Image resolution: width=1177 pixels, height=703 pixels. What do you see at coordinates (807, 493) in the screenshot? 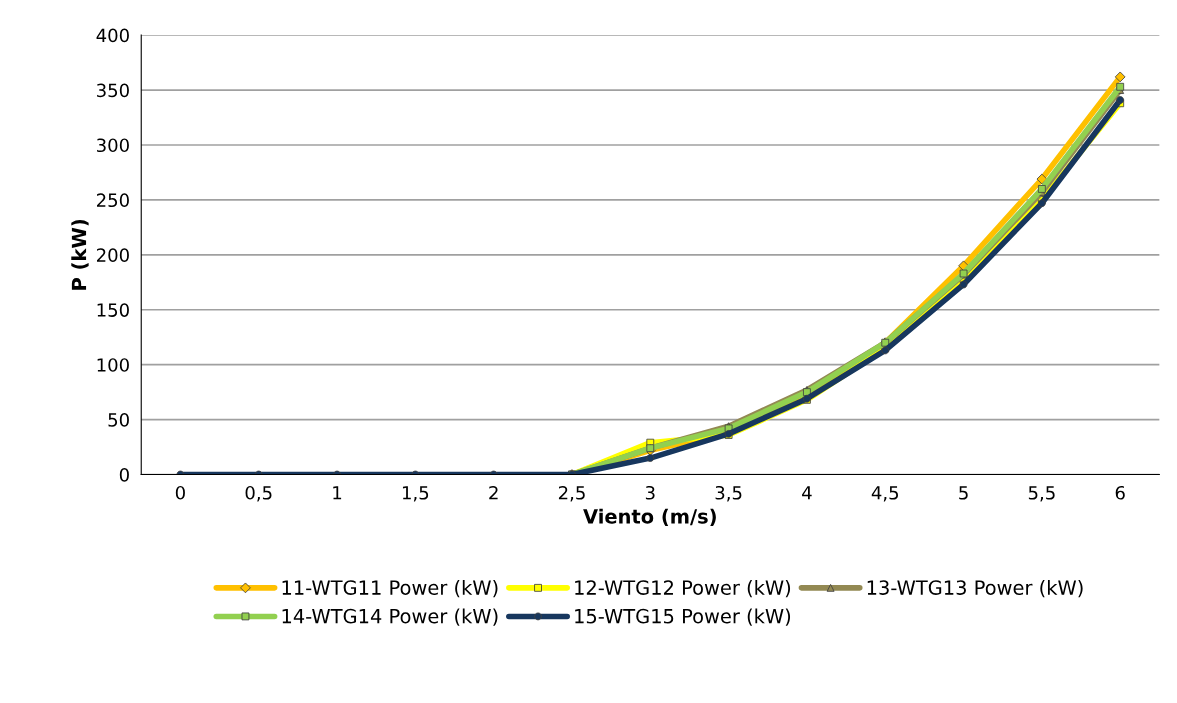
I see `x-tick-label: 4` at bounding box center [807, 493].